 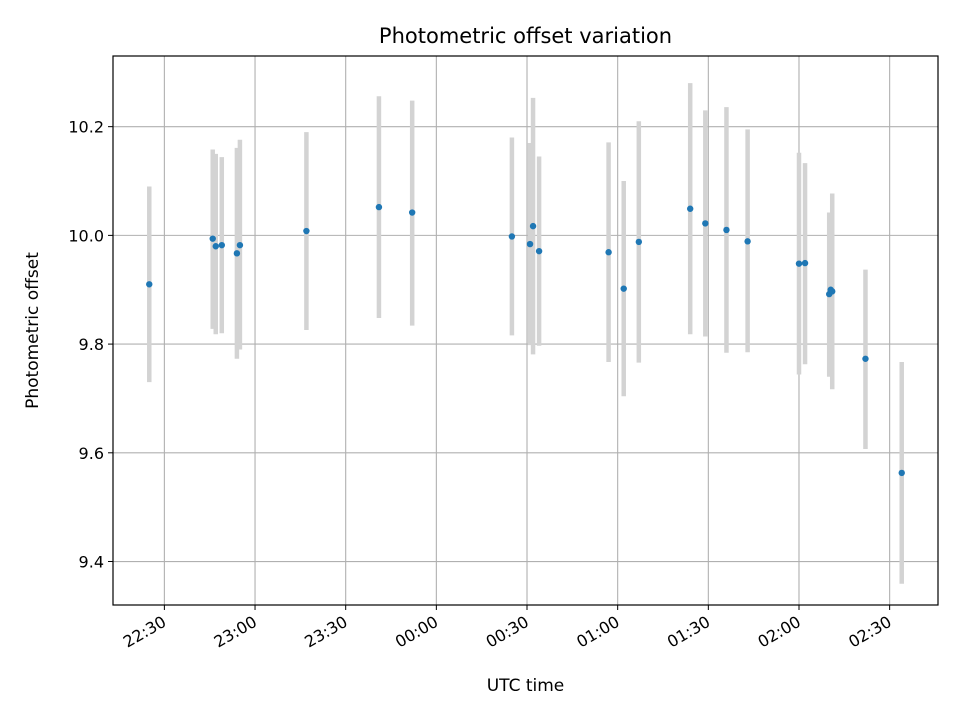 What do you see at coordinates (526, 686) in the screenshot?
I see `x-axis-label: UTC time` at bounding box center [526, 686].